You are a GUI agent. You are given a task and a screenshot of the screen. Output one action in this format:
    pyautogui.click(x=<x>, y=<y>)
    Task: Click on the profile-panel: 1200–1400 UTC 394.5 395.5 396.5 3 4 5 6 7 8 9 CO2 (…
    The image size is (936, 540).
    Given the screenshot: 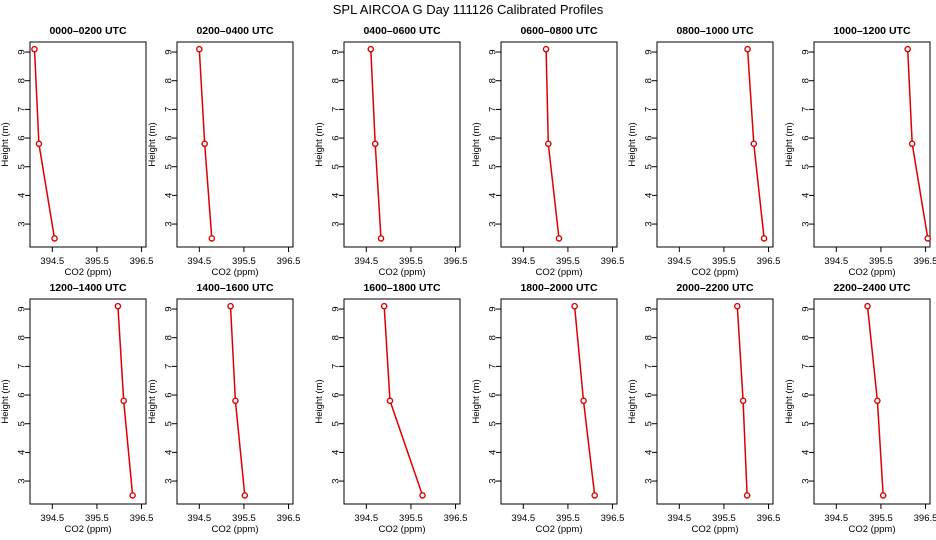 What is the action you would take?
    pyautogui.click(x=76, y=408)
    